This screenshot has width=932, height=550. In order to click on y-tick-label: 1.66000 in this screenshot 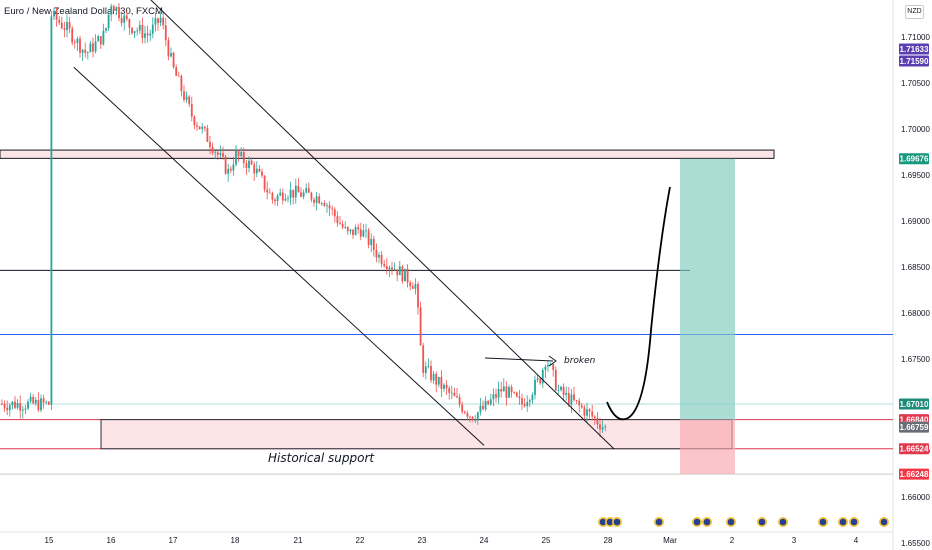, I will do `click(915, 497)`.